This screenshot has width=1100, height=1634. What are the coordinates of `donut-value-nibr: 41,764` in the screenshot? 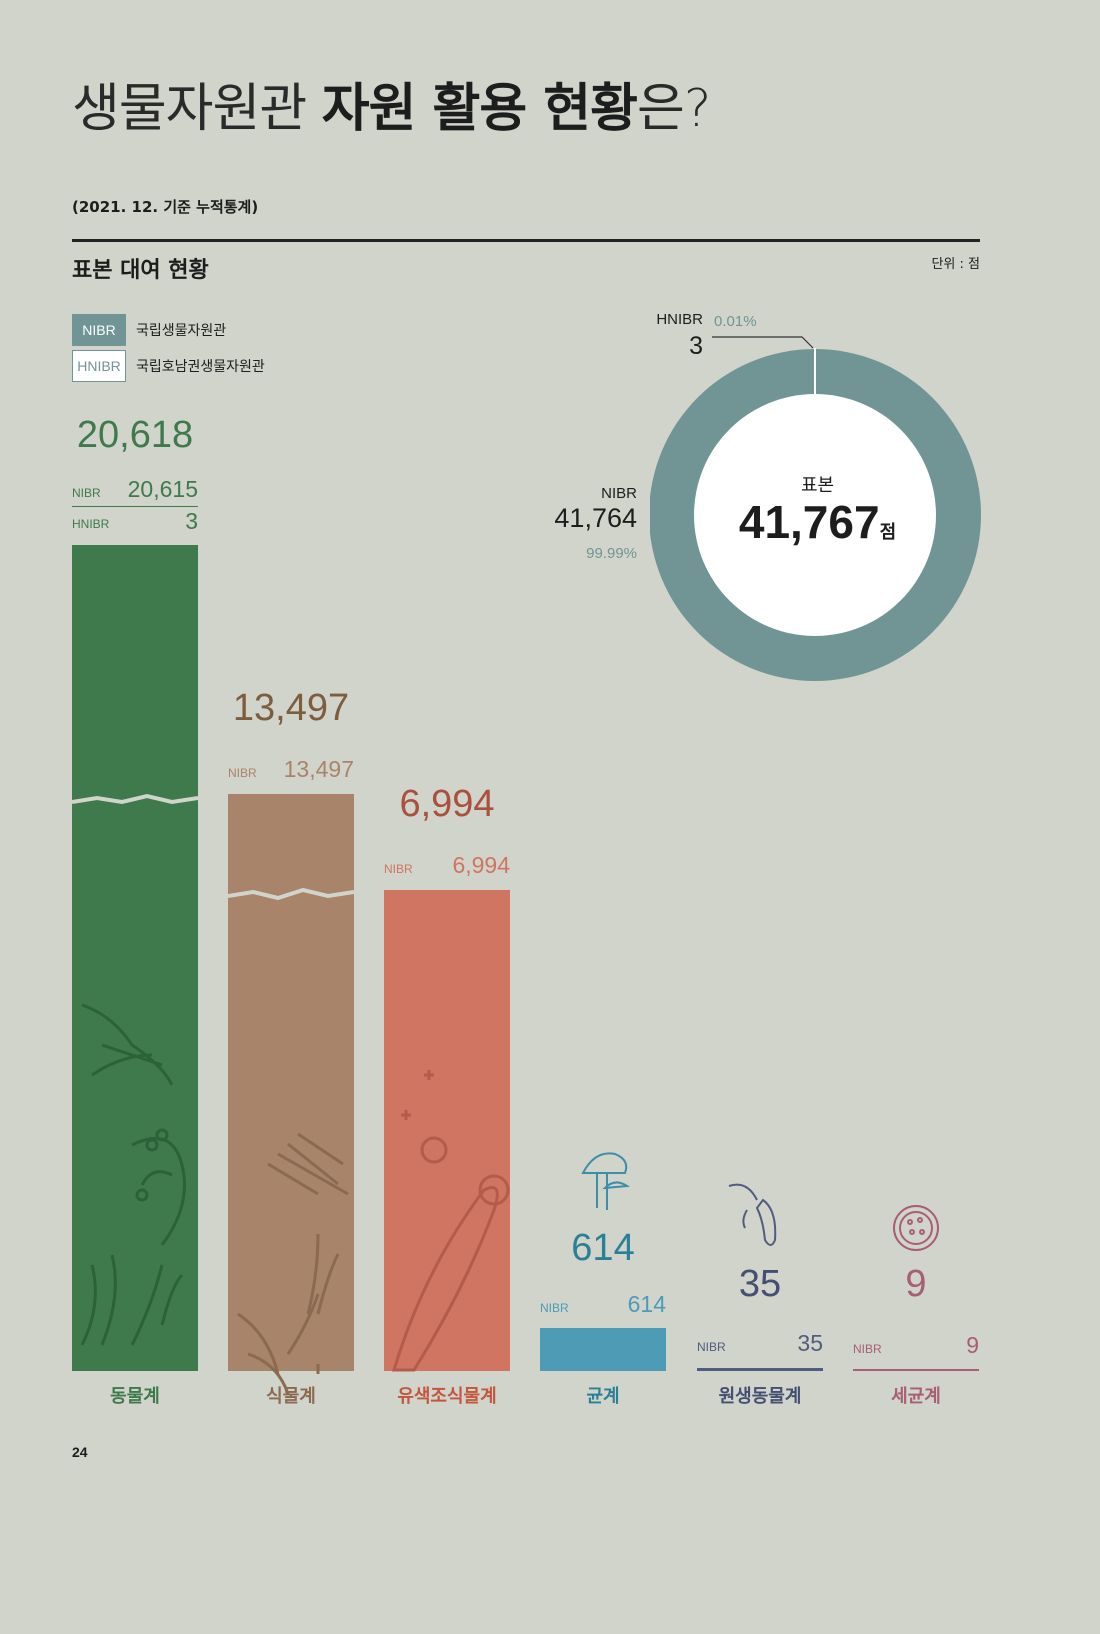 It's located at (595, 518).